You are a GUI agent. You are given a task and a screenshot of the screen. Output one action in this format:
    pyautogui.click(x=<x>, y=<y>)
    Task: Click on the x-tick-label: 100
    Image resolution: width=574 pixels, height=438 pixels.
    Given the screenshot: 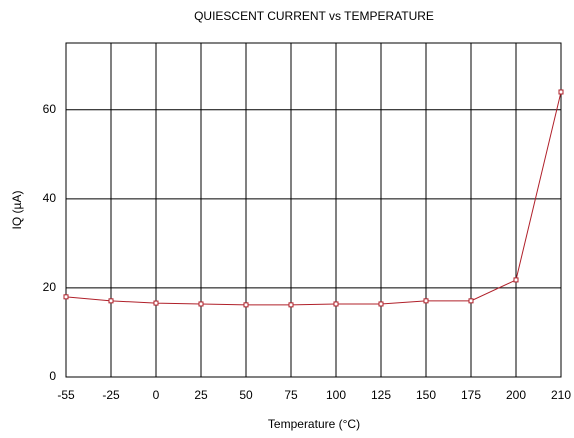 What is the action you would take?
    pyautogui.click(x=336, y=395)
    